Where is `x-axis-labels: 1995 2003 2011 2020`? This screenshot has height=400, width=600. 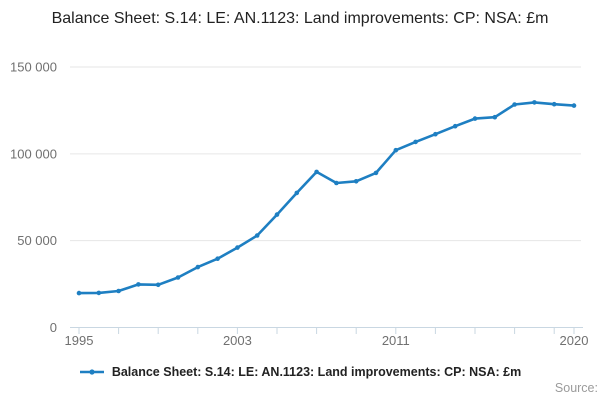
x-axis-labels: 1995 2003 2011 2020 is located at coordinates (327, 340).